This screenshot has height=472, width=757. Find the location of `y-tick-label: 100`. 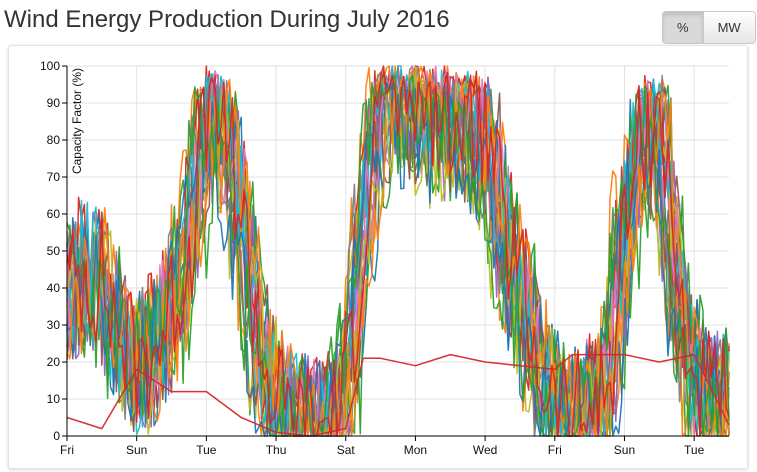

y-tick-label: 100 is located at coordinates (50, 66).